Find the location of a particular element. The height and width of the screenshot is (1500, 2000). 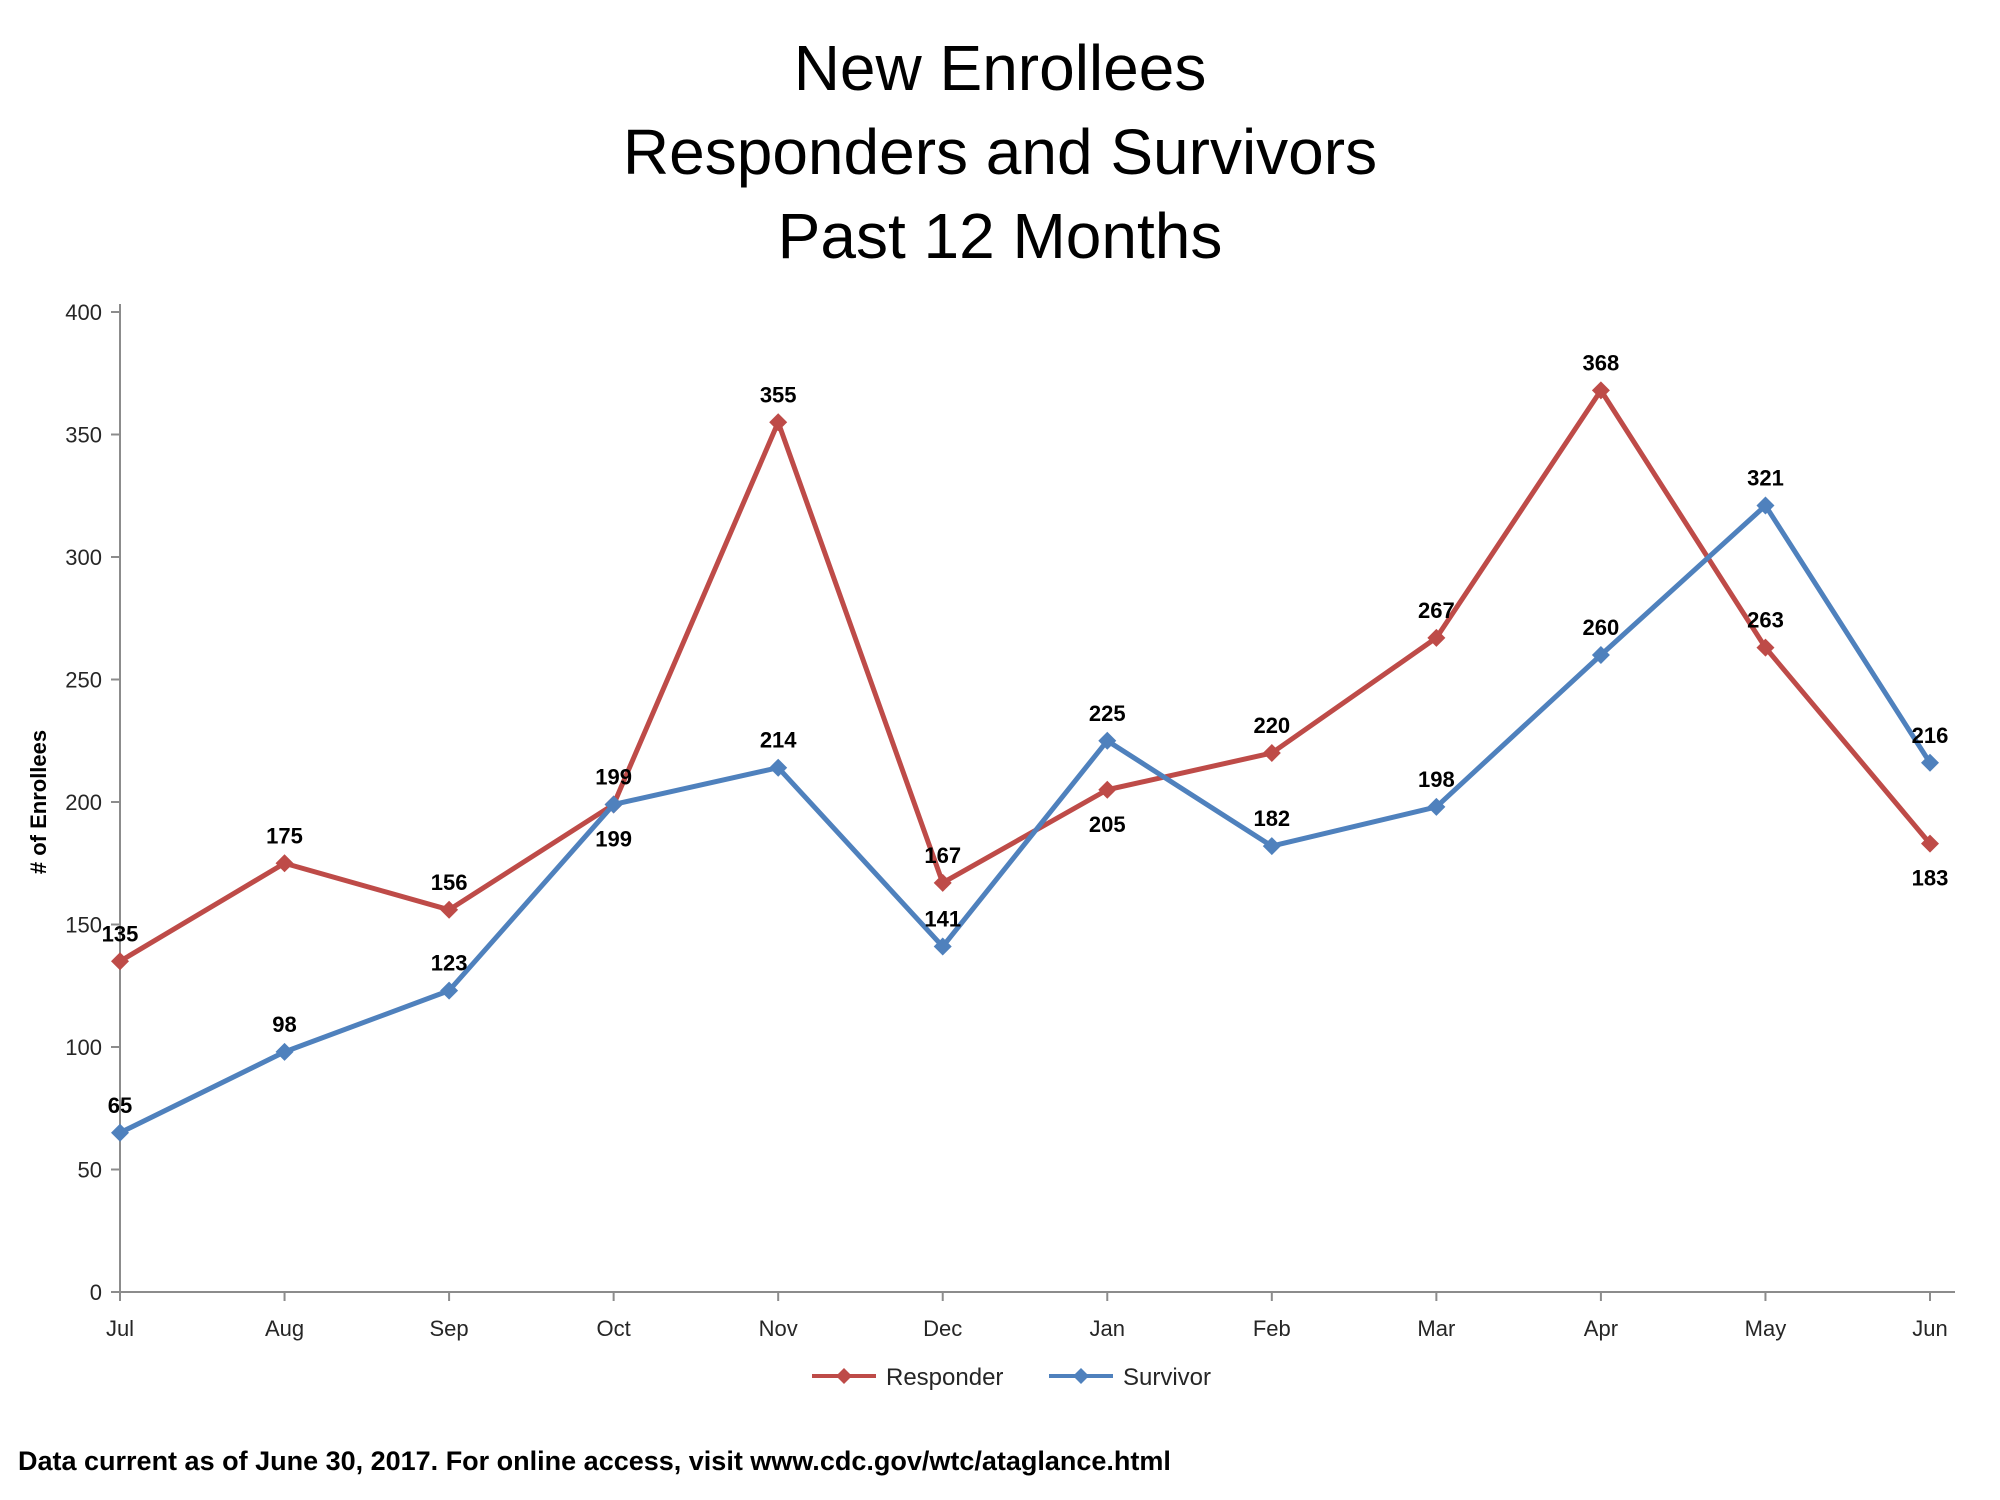

x-tick-label: Jan is located at coordinates (1107, 1328).